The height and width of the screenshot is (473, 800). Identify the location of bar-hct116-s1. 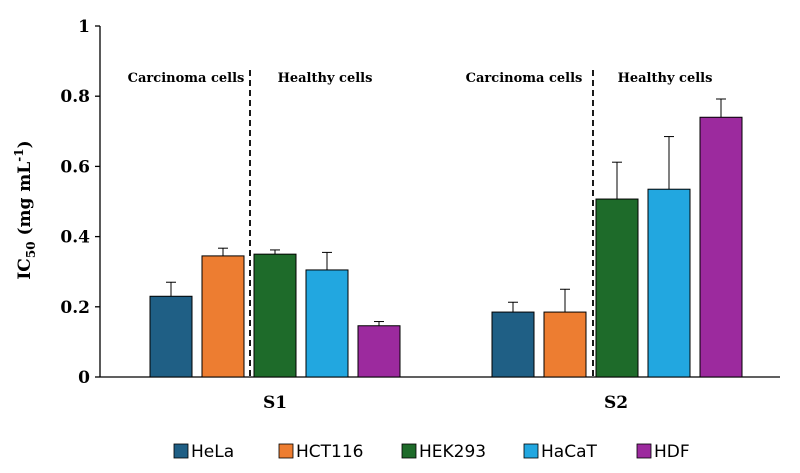
(223, 316).